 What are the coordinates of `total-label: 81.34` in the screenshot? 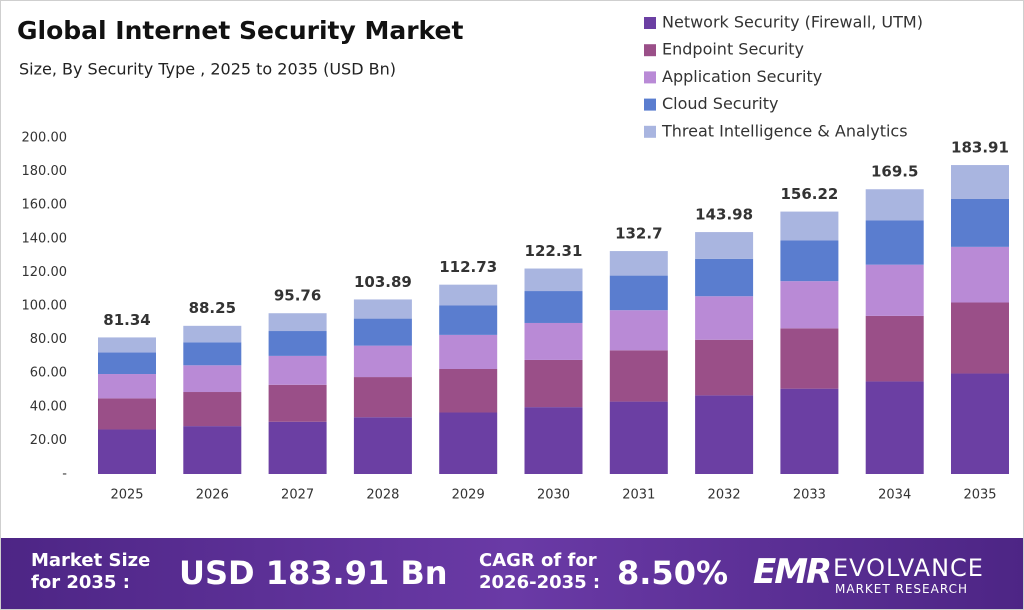 It's located at (126, 320).